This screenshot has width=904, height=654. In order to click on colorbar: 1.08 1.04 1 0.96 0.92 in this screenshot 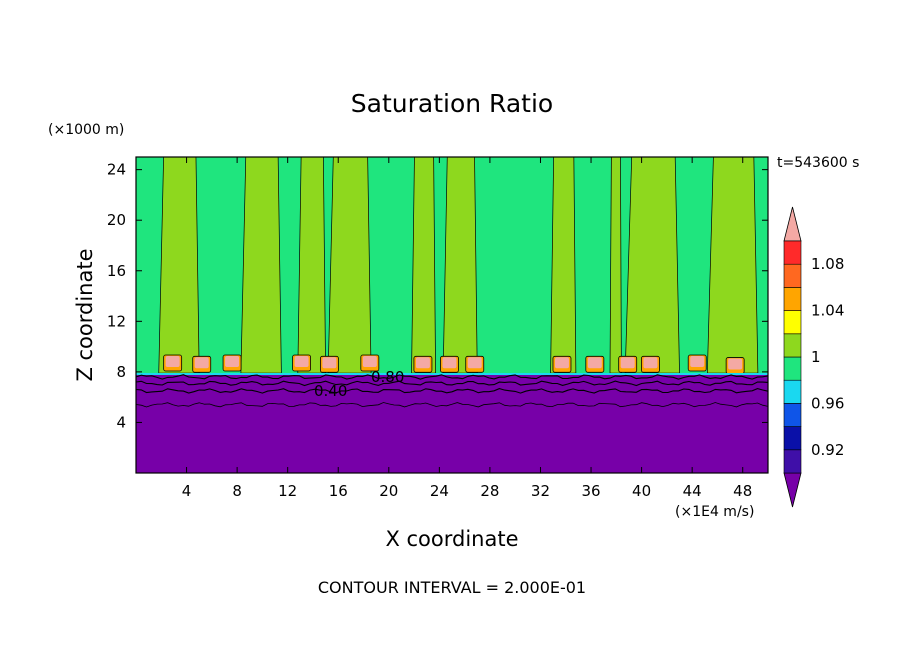, I will do `click(813, 357)`.